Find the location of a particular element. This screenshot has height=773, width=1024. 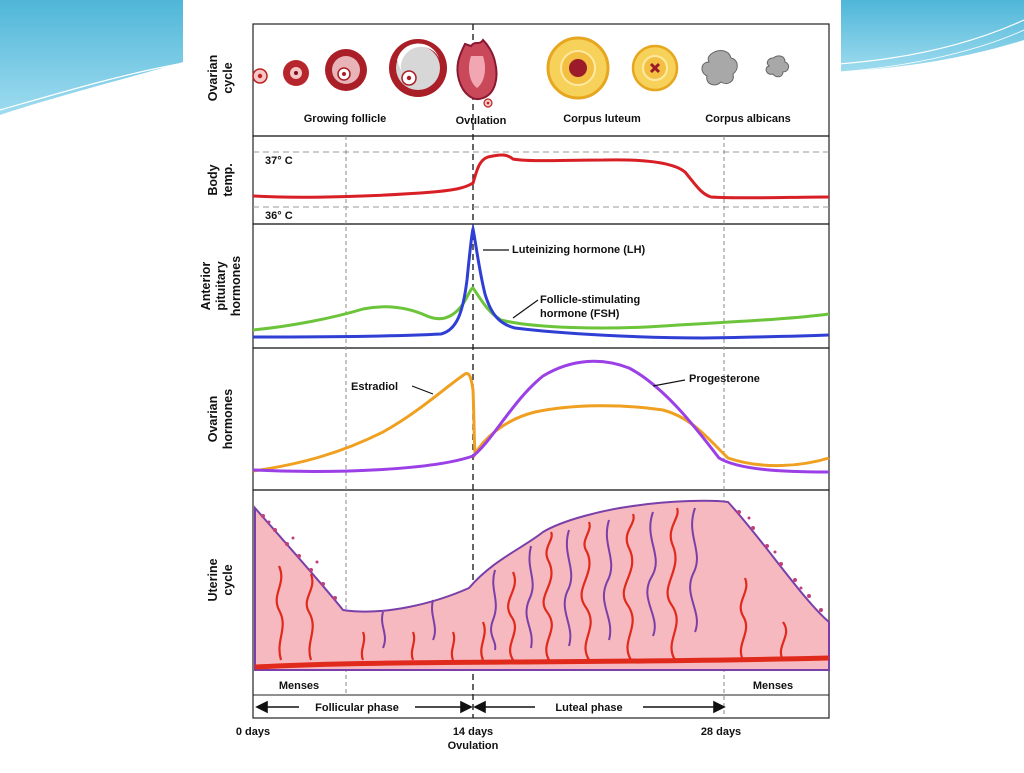

temp-37-label: 37° C is located at coordinates (279, 161).